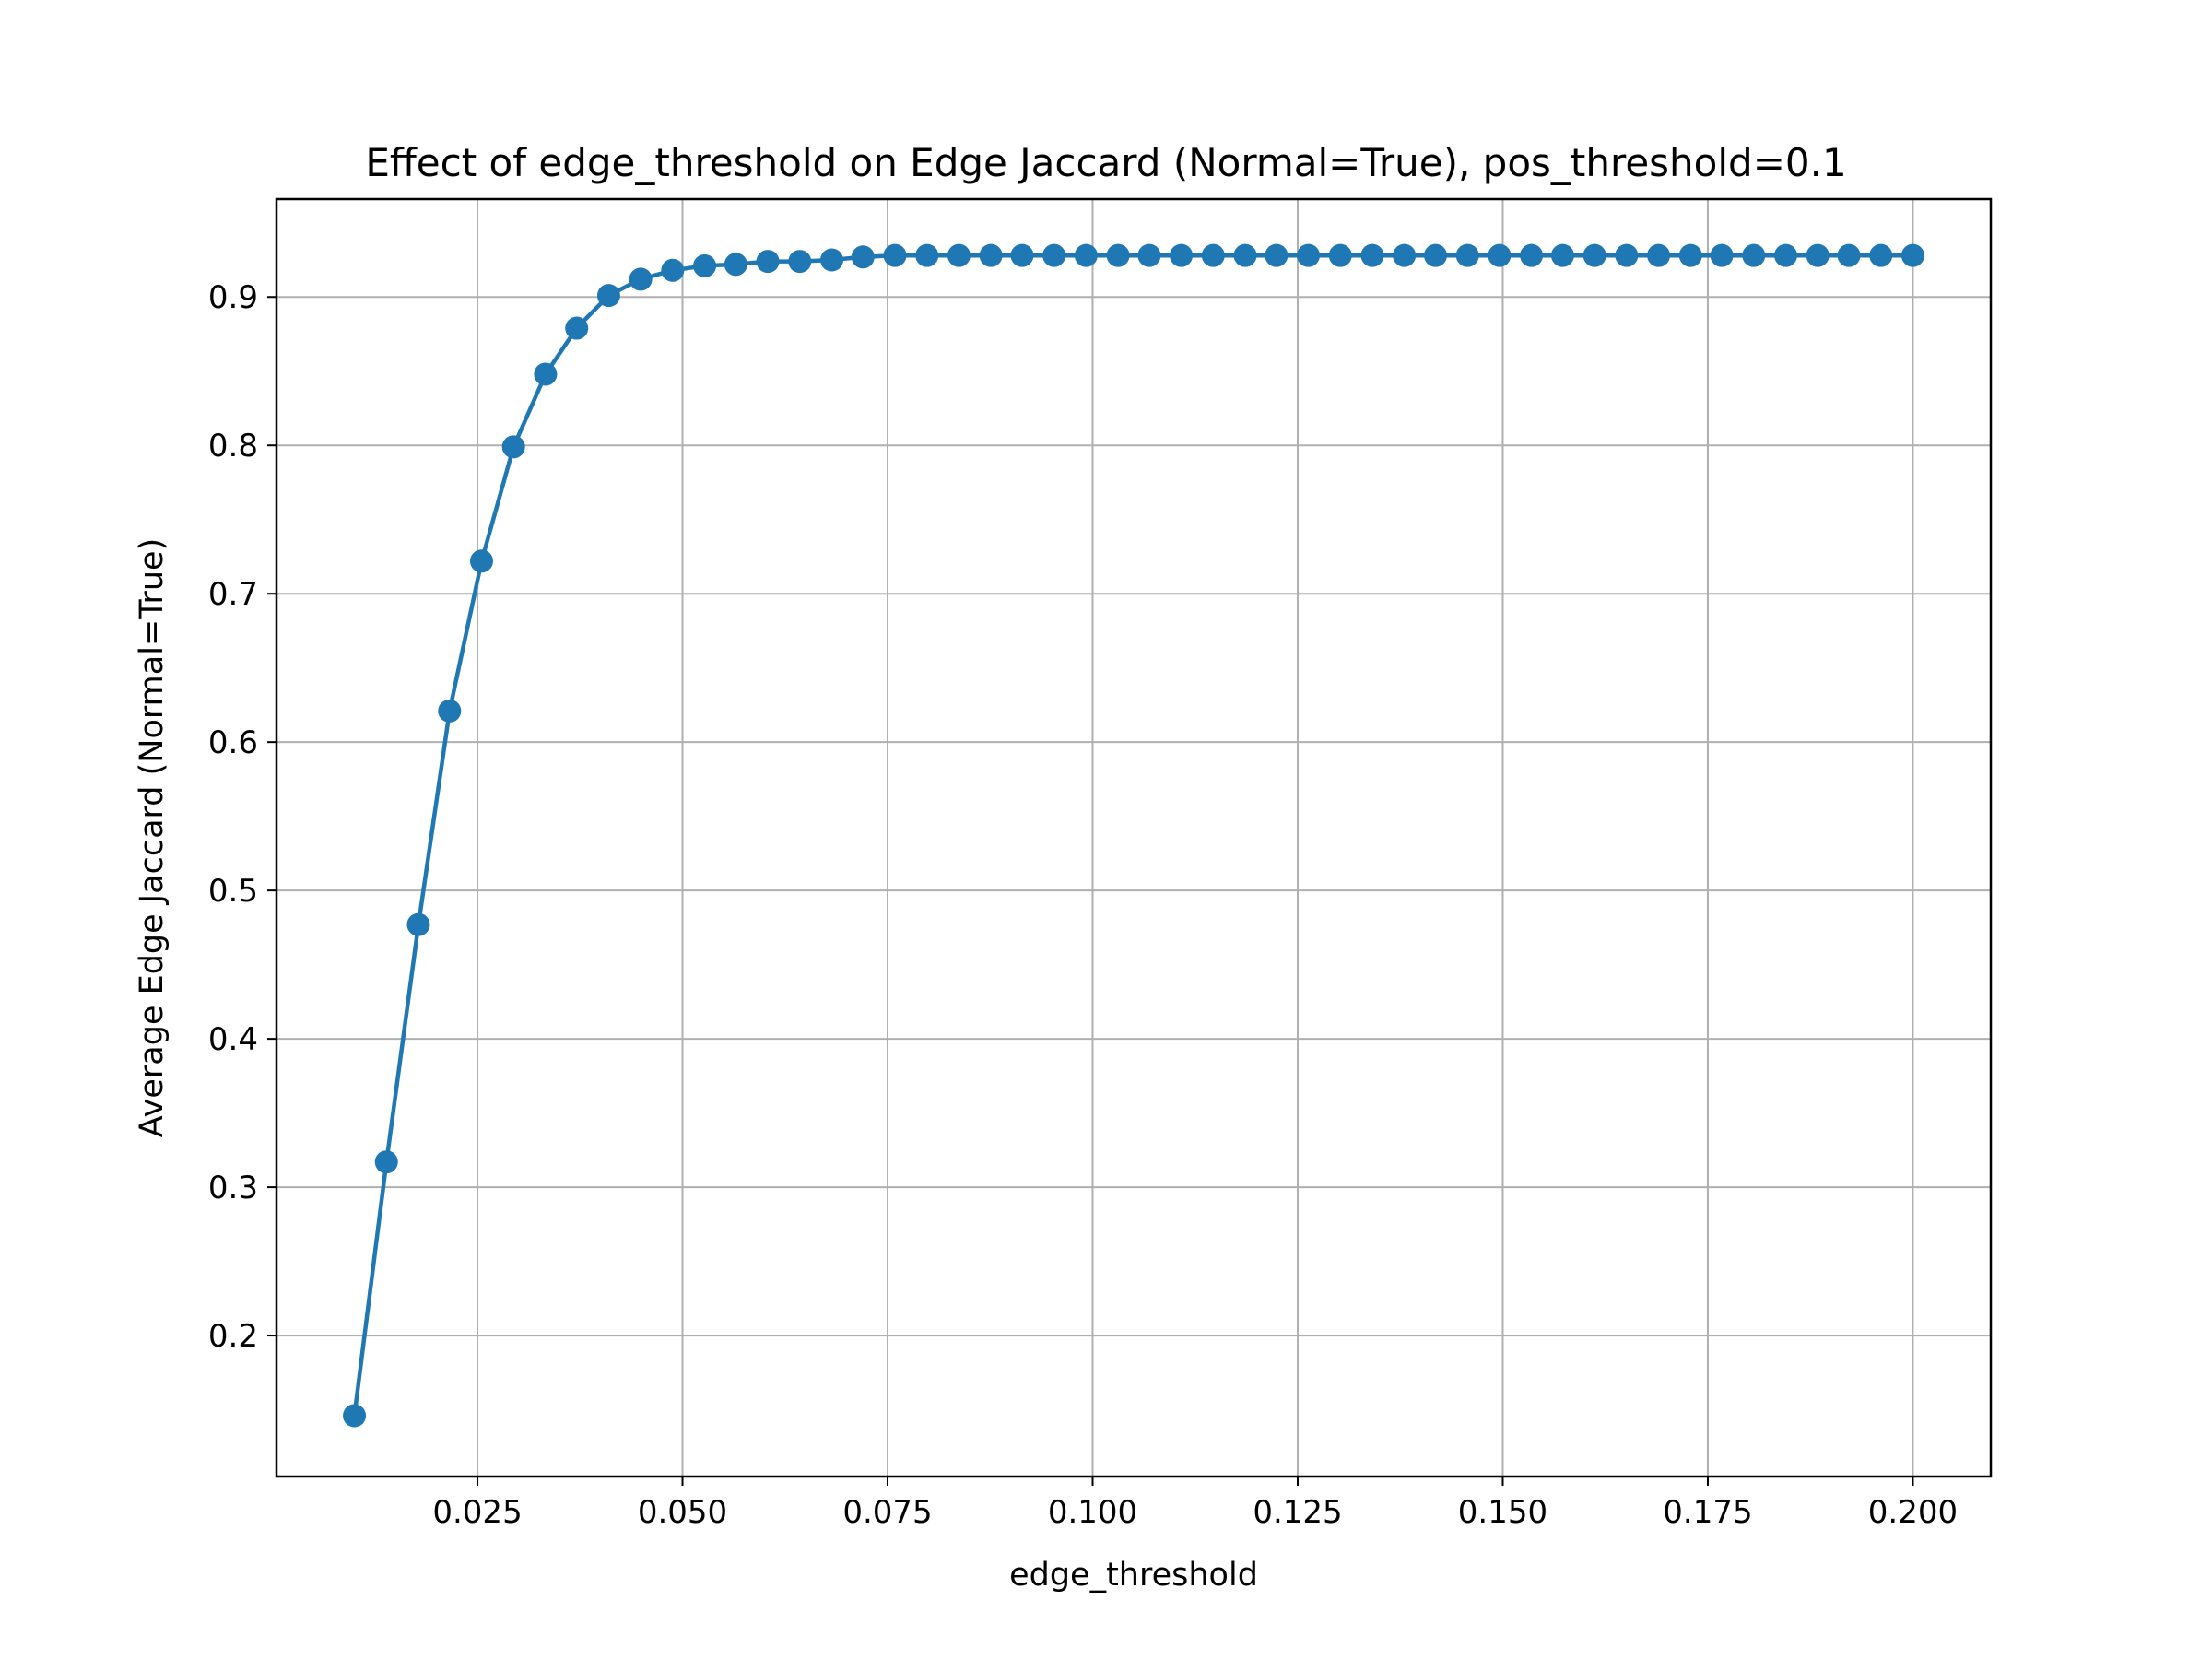 The height and width of the screenshot is (1659, 2212). Describe the element at coordinates (477, 1512) in the screenshot. I see `x-tick-label: 0.025` at that location.